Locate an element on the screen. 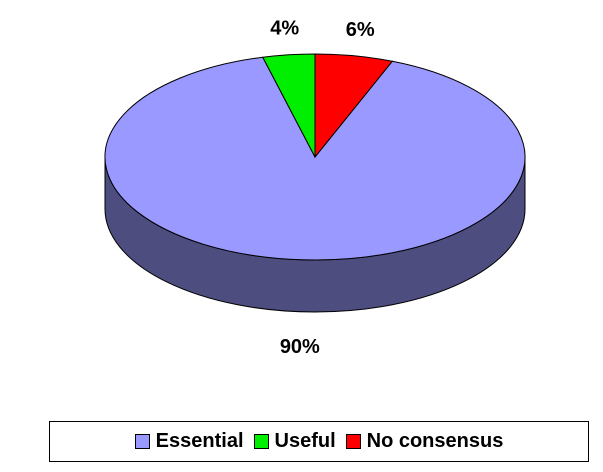 The height and width of the screenshot is (472, 603). pie-slice is located at coordinates (354, 106).